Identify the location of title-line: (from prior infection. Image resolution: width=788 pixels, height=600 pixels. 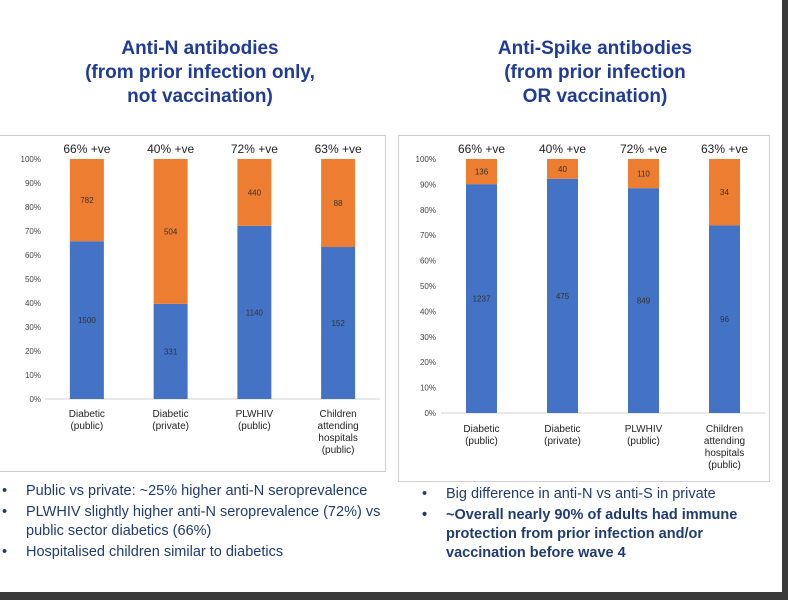
(595, 72).